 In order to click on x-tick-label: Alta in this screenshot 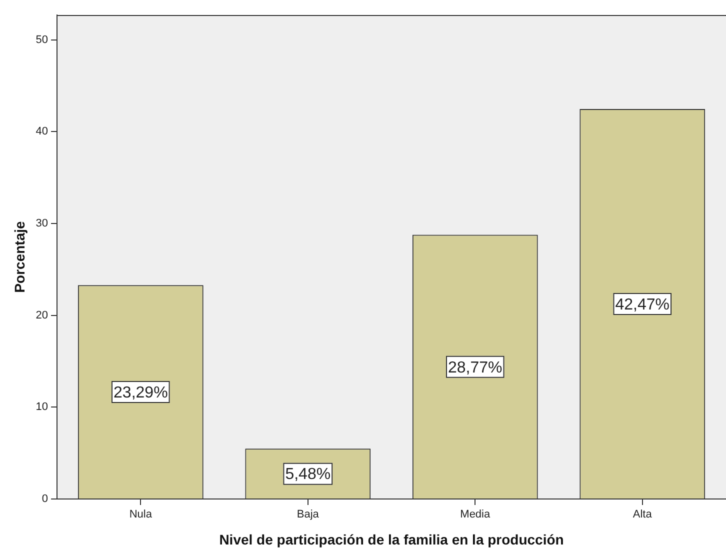, I will do `click(642, 514)`.